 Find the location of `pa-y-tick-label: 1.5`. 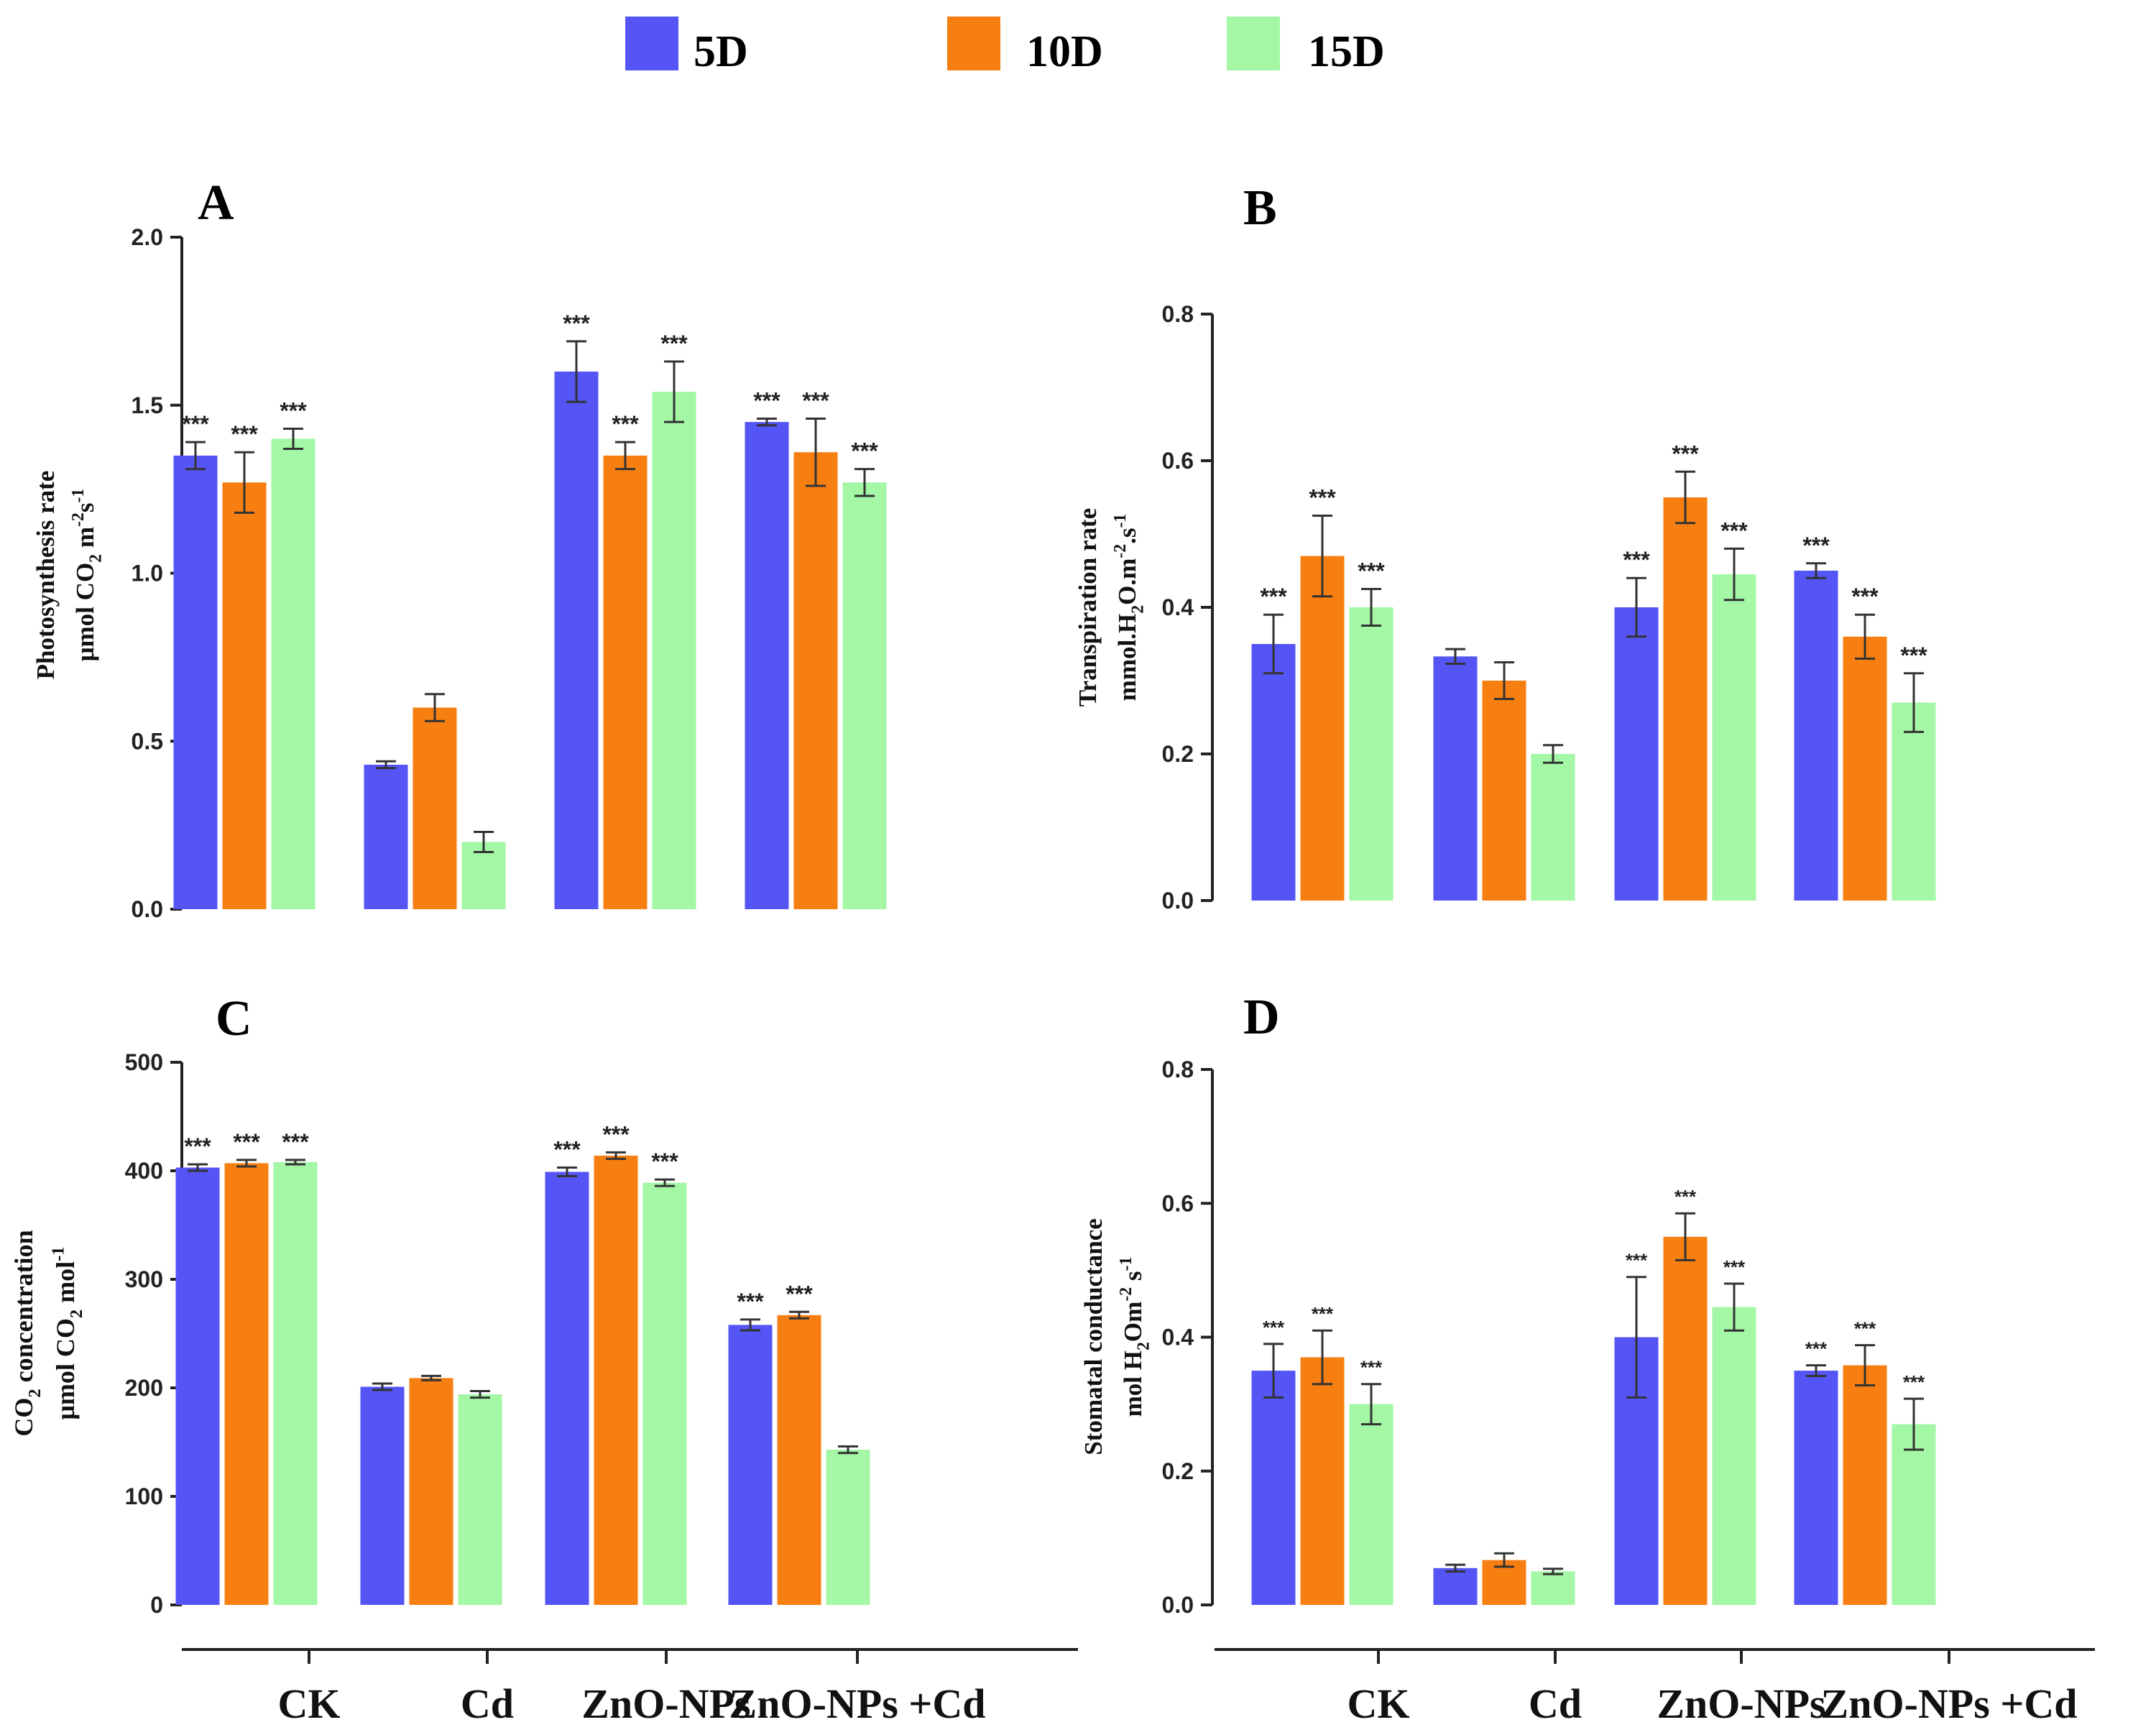

pa-y-tick-label: 1.5 is located at coordinates (147, 405).